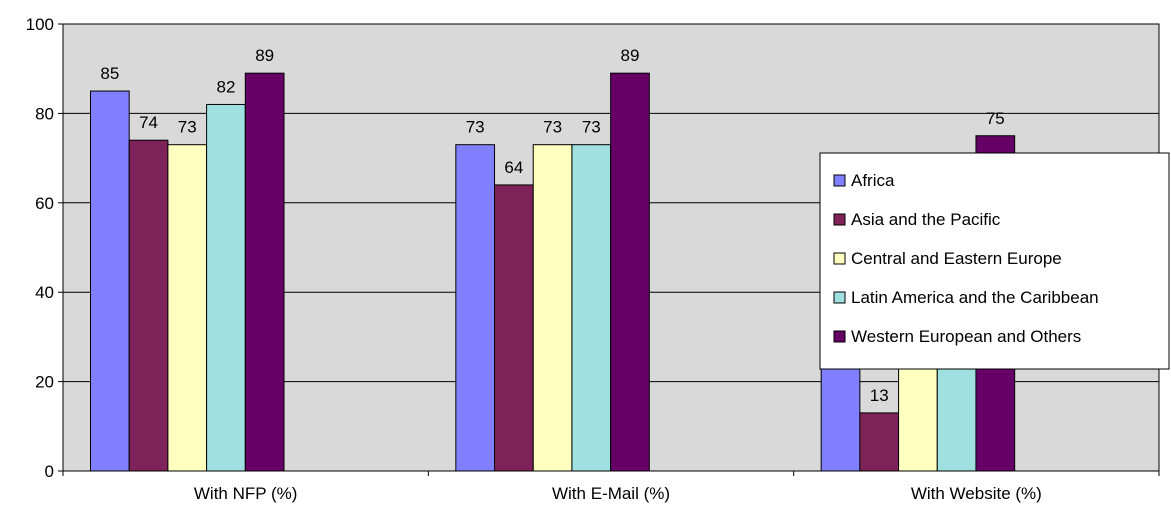 Image resolution: width=1171 pixels, height=513 pixels. I want to click on data-label: 13, so click(879, 395).